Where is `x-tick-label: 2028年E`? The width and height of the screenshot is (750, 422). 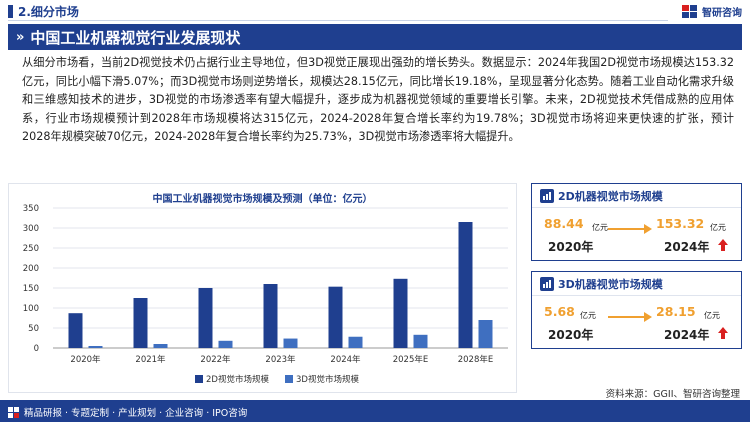 x-tick-label: 2028年E is located at coordinates (476, 359).